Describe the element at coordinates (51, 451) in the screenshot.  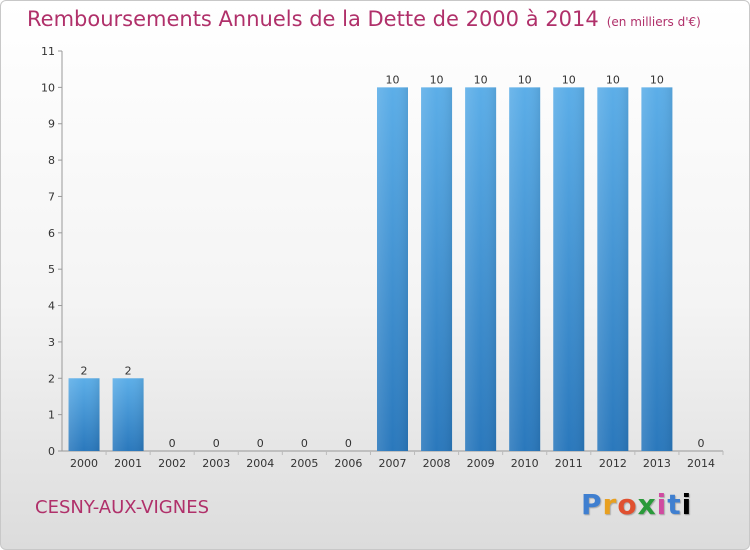
I see `y-tick-label: 0` at that location.